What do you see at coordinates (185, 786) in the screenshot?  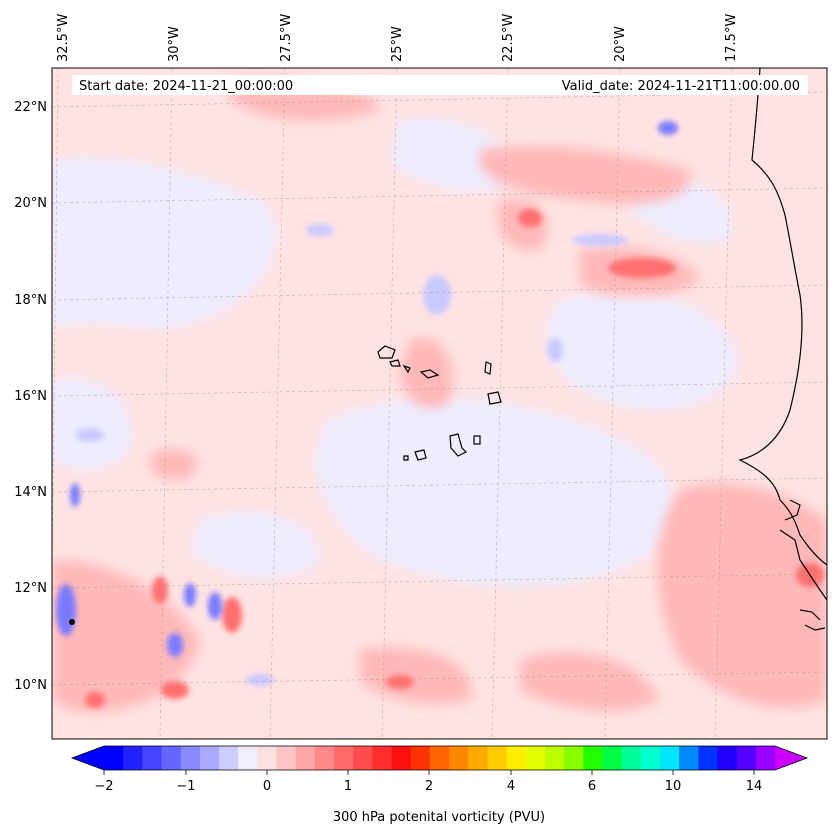 I see `cb-tick-neg1: −1` at bounding box center [185, 786].